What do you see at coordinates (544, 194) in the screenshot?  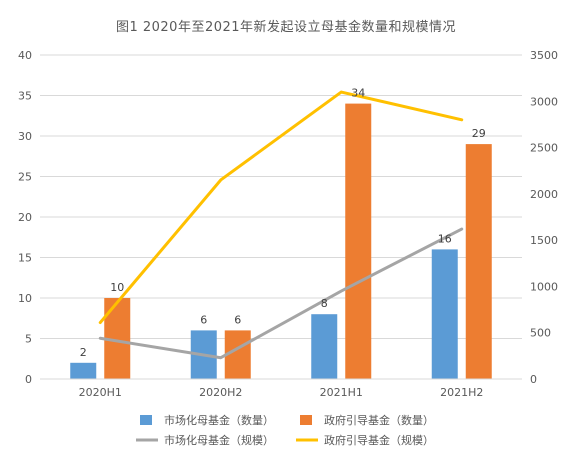 I see `y-right-tick-label: 2000` at bounding box center [544, 194].